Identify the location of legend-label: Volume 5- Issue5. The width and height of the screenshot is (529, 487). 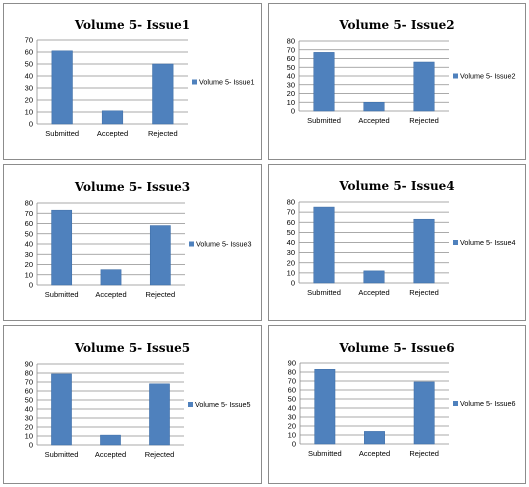
(223, 404).